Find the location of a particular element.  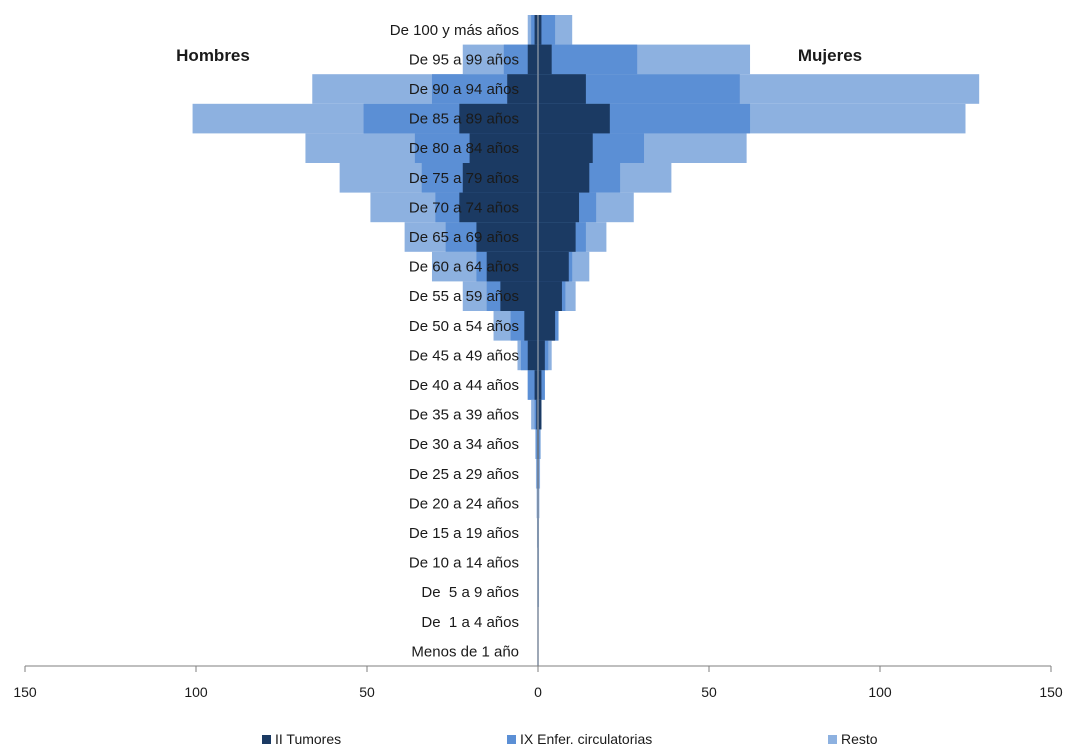

women-label: Mujeres is located at coordinates (830, 55).